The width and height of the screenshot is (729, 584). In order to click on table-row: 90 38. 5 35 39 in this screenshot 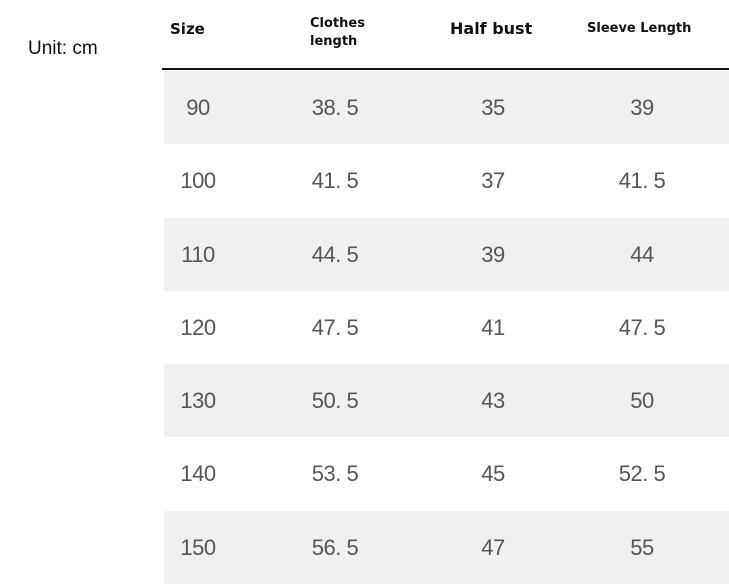, I will do `click(446, 108)`.